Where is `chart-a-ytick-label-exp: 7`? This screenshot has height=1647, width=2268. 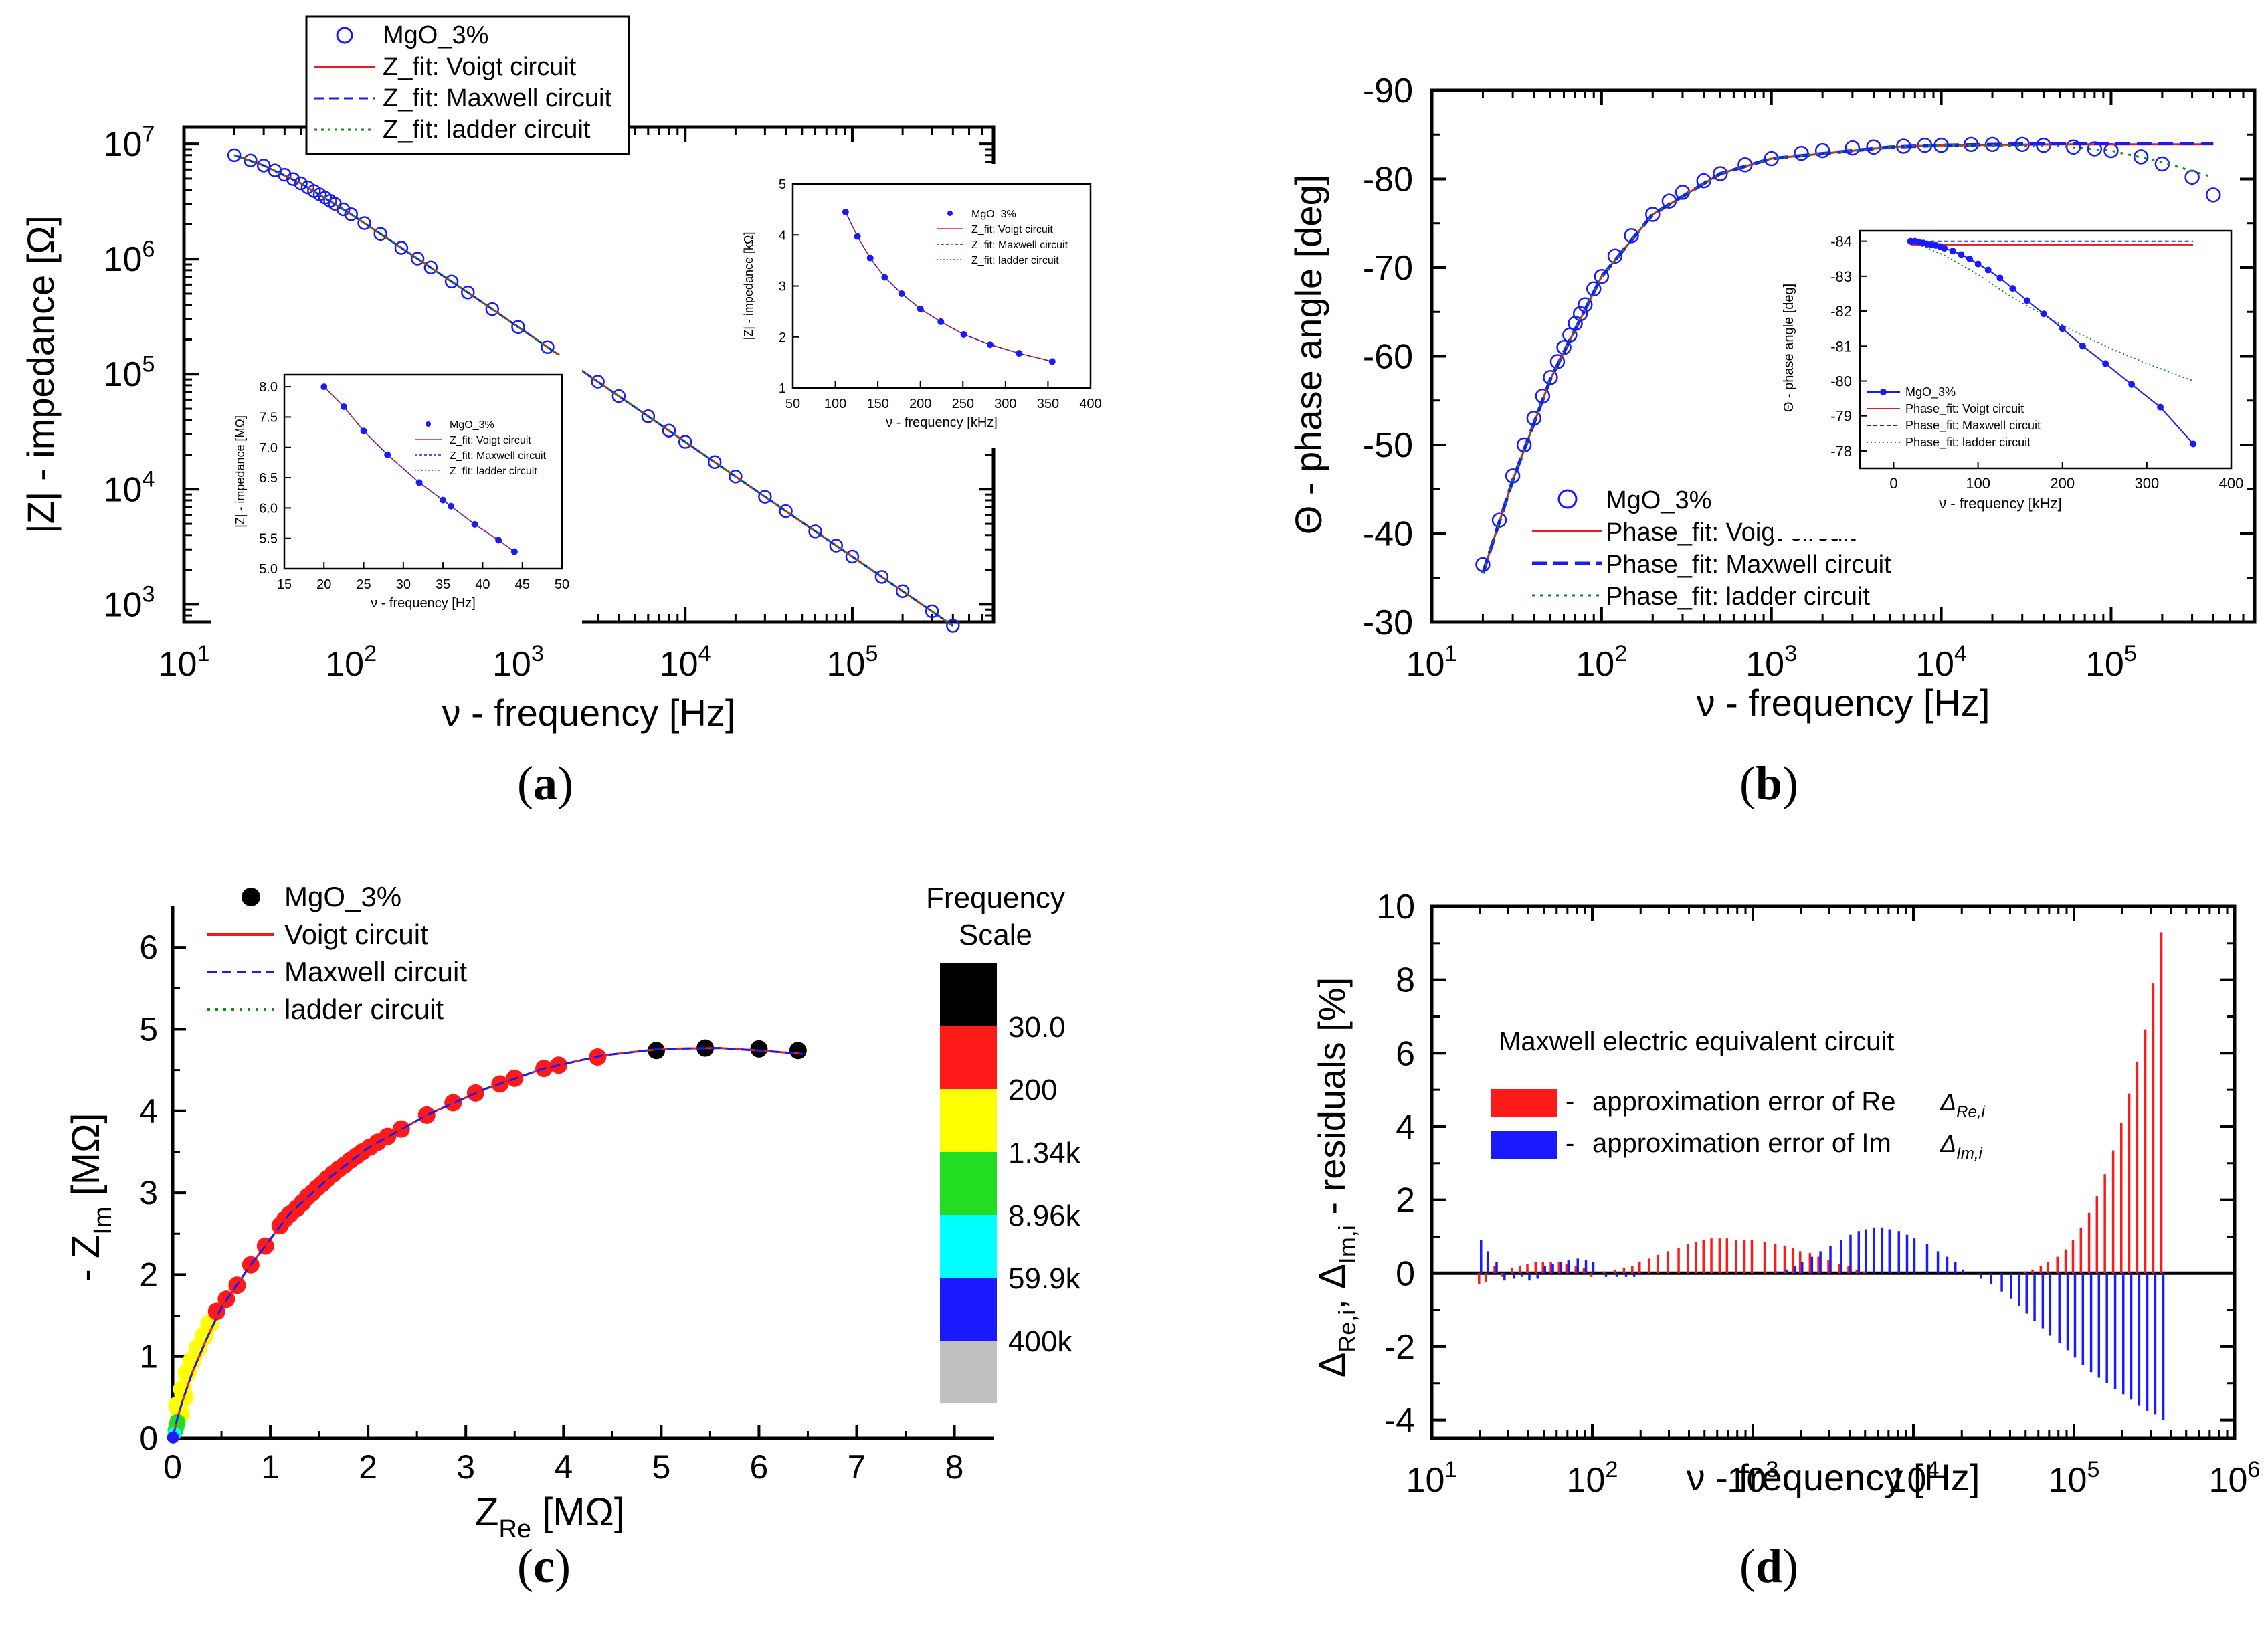
chart-a-ytick-label-exp: 7 is located at coordinates (148, 134).